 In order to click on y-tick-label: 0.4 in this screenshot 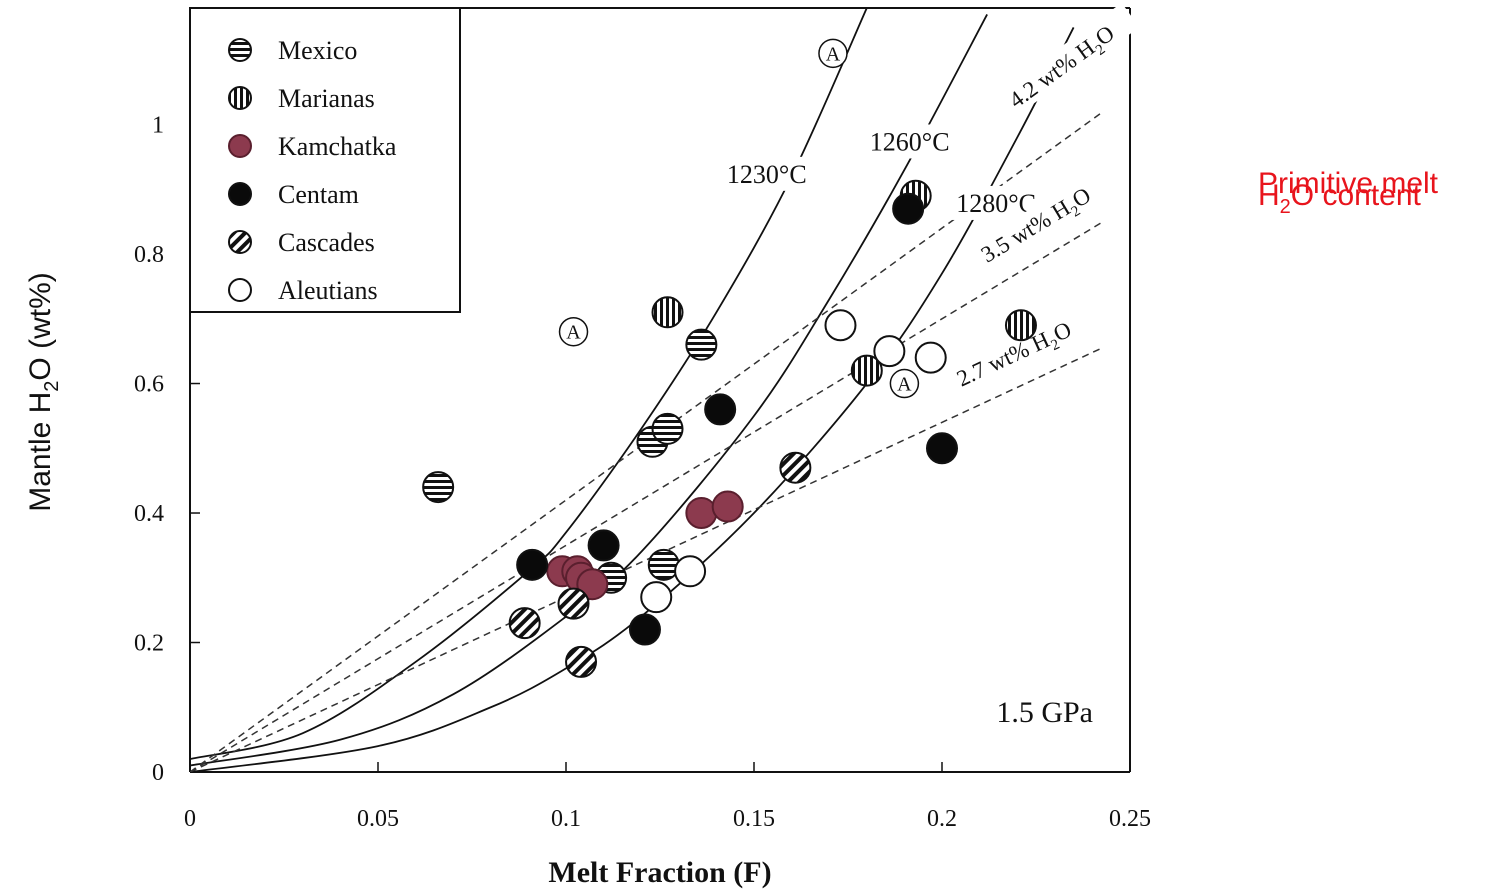, I will do `click(149, 514)`.